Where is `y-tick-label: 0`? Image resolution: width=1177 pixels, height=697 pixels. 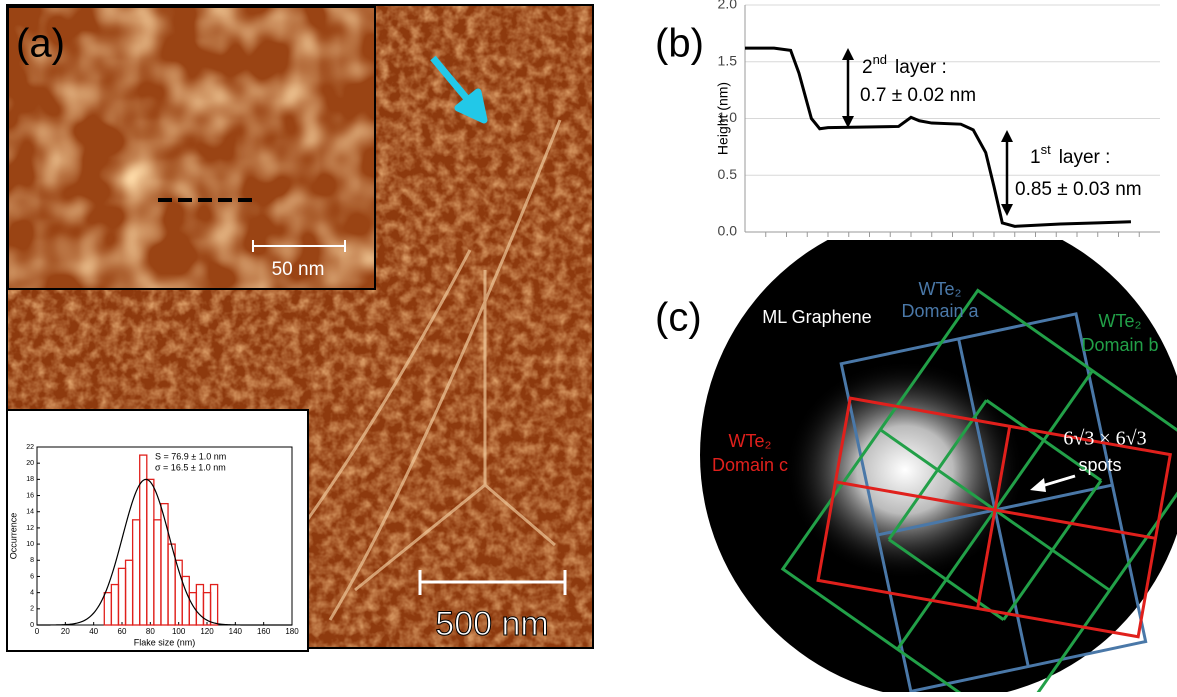 y-tick-label: 0 is located at coordinates (32, 625).